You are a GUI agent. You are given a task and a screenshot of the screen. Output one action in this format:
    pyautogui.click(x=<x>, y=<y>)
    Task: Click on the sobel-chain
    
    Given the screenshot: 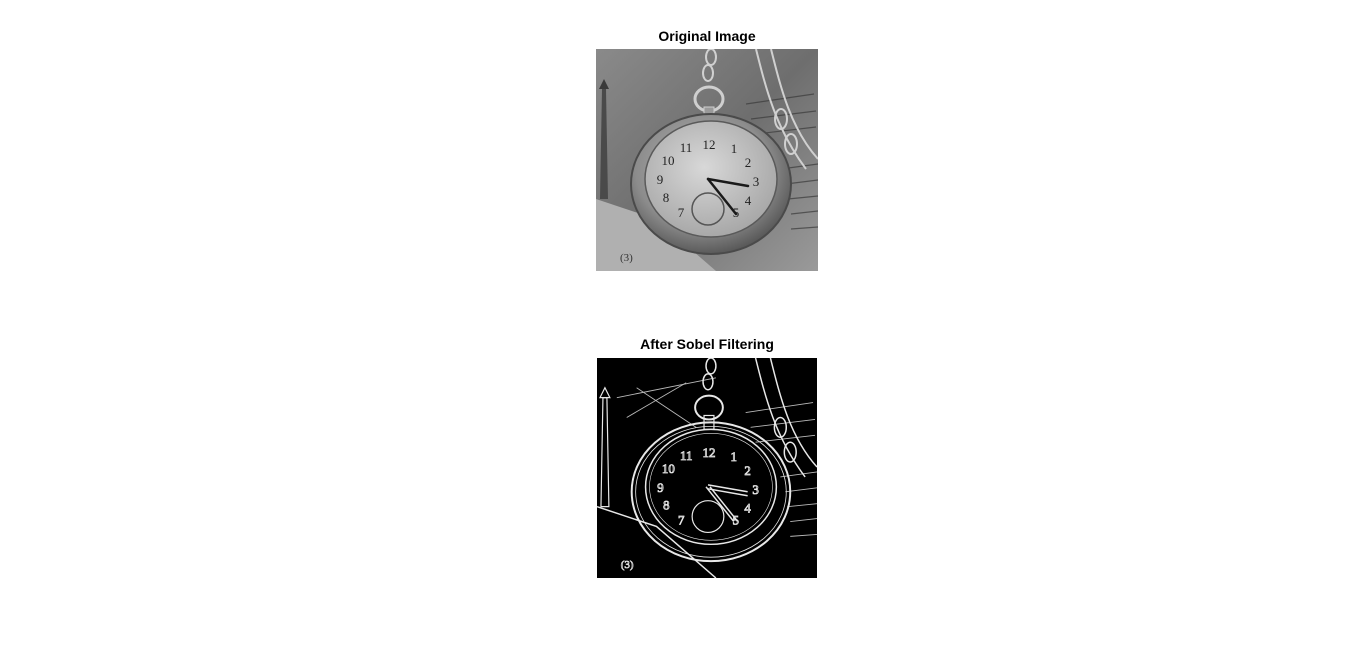 What is the action you would take?
    pyautogui.click(x=759, y=418)
    